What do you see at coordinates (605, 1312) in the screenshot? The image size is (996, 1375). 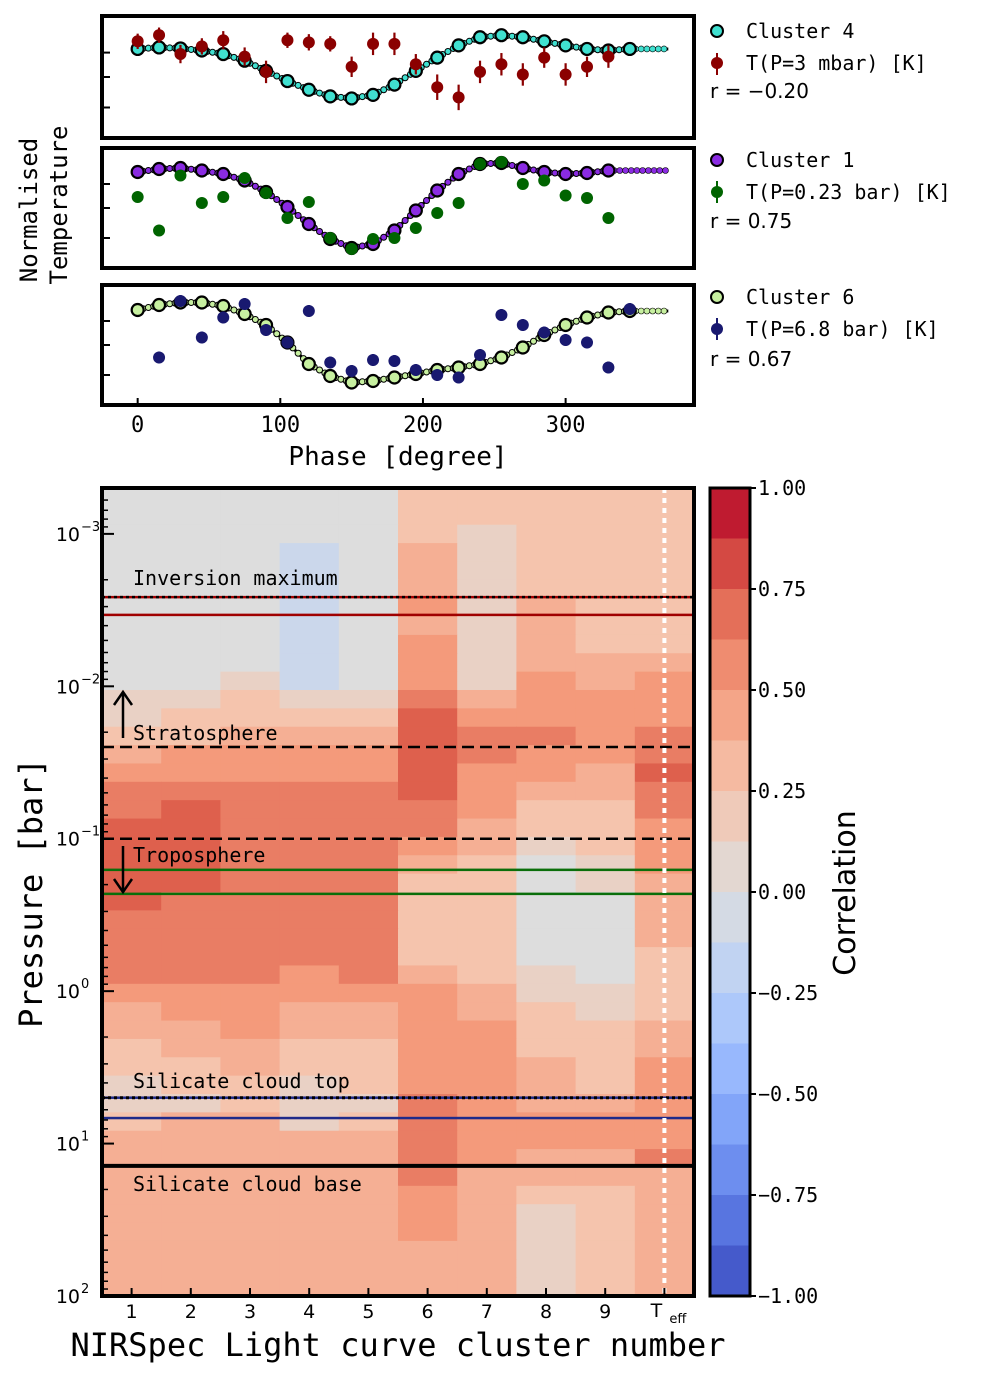 I see `x-tick-label: 9` at bounding box center [605, 1312].